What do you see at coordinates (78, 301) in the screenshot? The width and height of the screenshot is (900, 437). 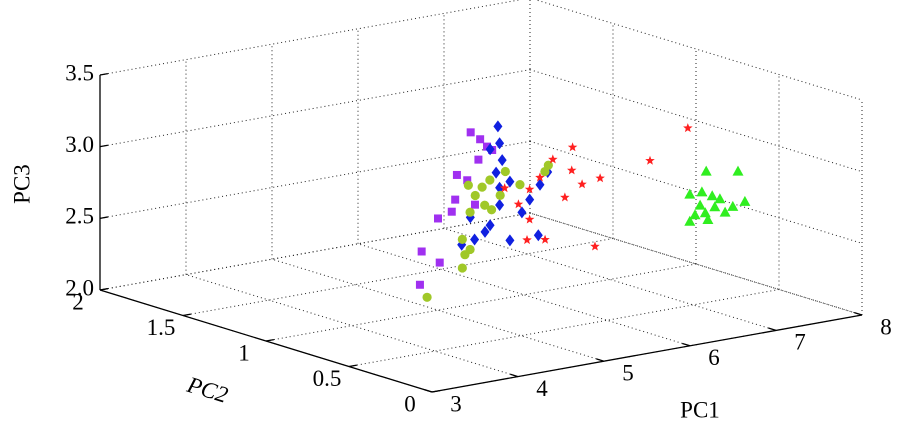 I see `y-tick-label: 2` at bounding box center [78, 301].